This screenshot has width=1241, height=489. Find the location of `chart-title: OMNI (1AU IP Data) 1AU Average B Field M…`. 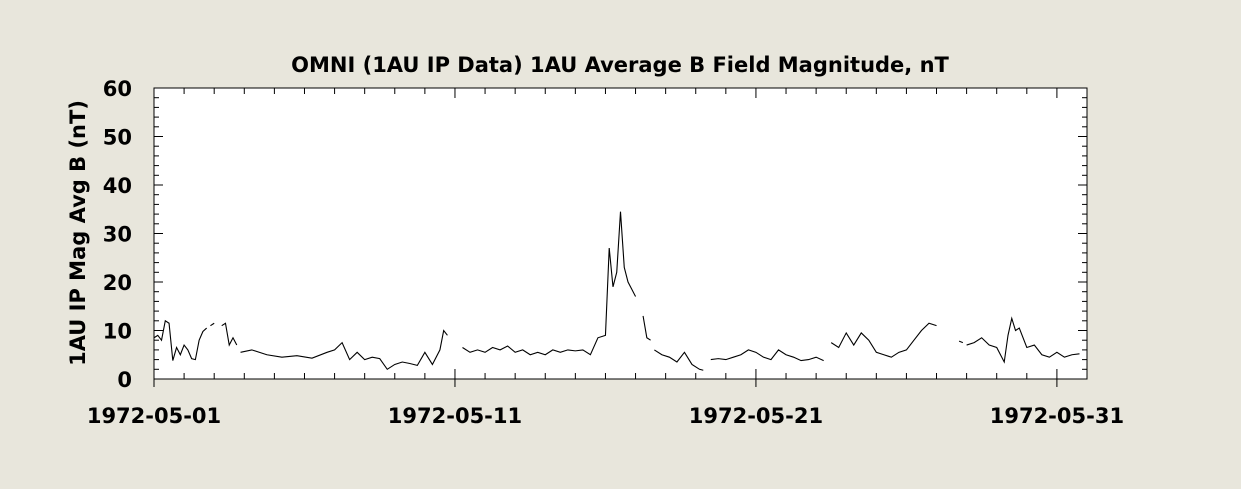

chart-title: OMNI (1AU IP Data) 1AU Average B Field M… is located at coordinates (620, 65).